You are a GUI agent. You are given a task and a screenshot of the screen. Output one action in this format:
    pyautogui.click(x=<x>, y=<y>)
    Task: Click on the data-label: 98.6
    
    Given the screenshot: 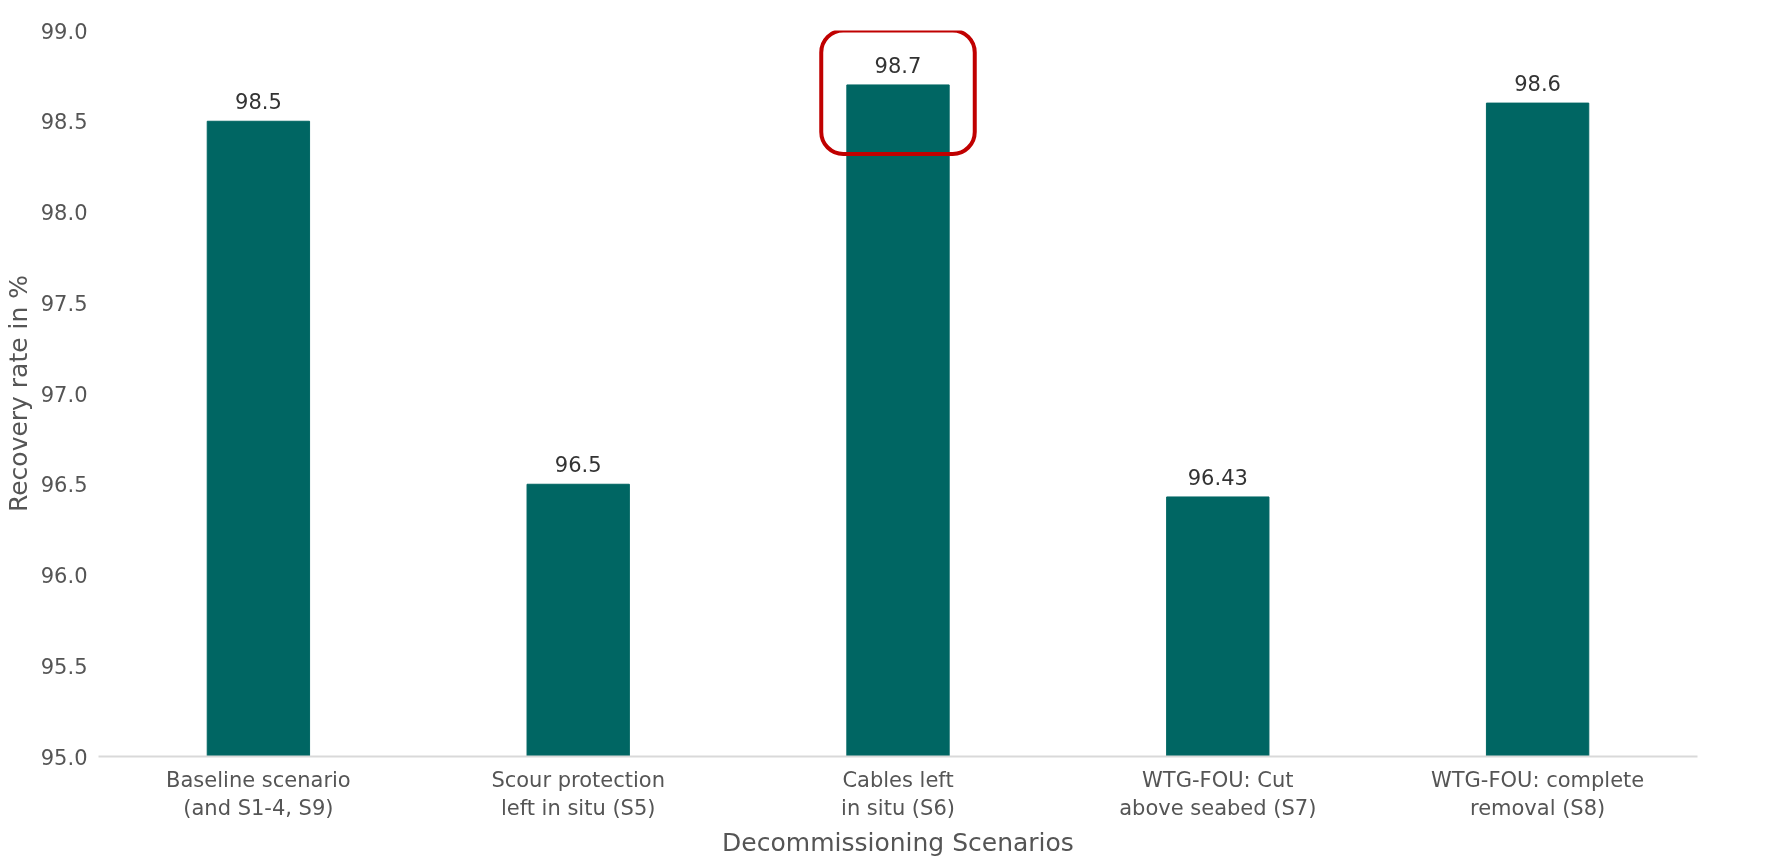 What is the action you would take?
    pyautogui.click(x=1537, y=84)
    